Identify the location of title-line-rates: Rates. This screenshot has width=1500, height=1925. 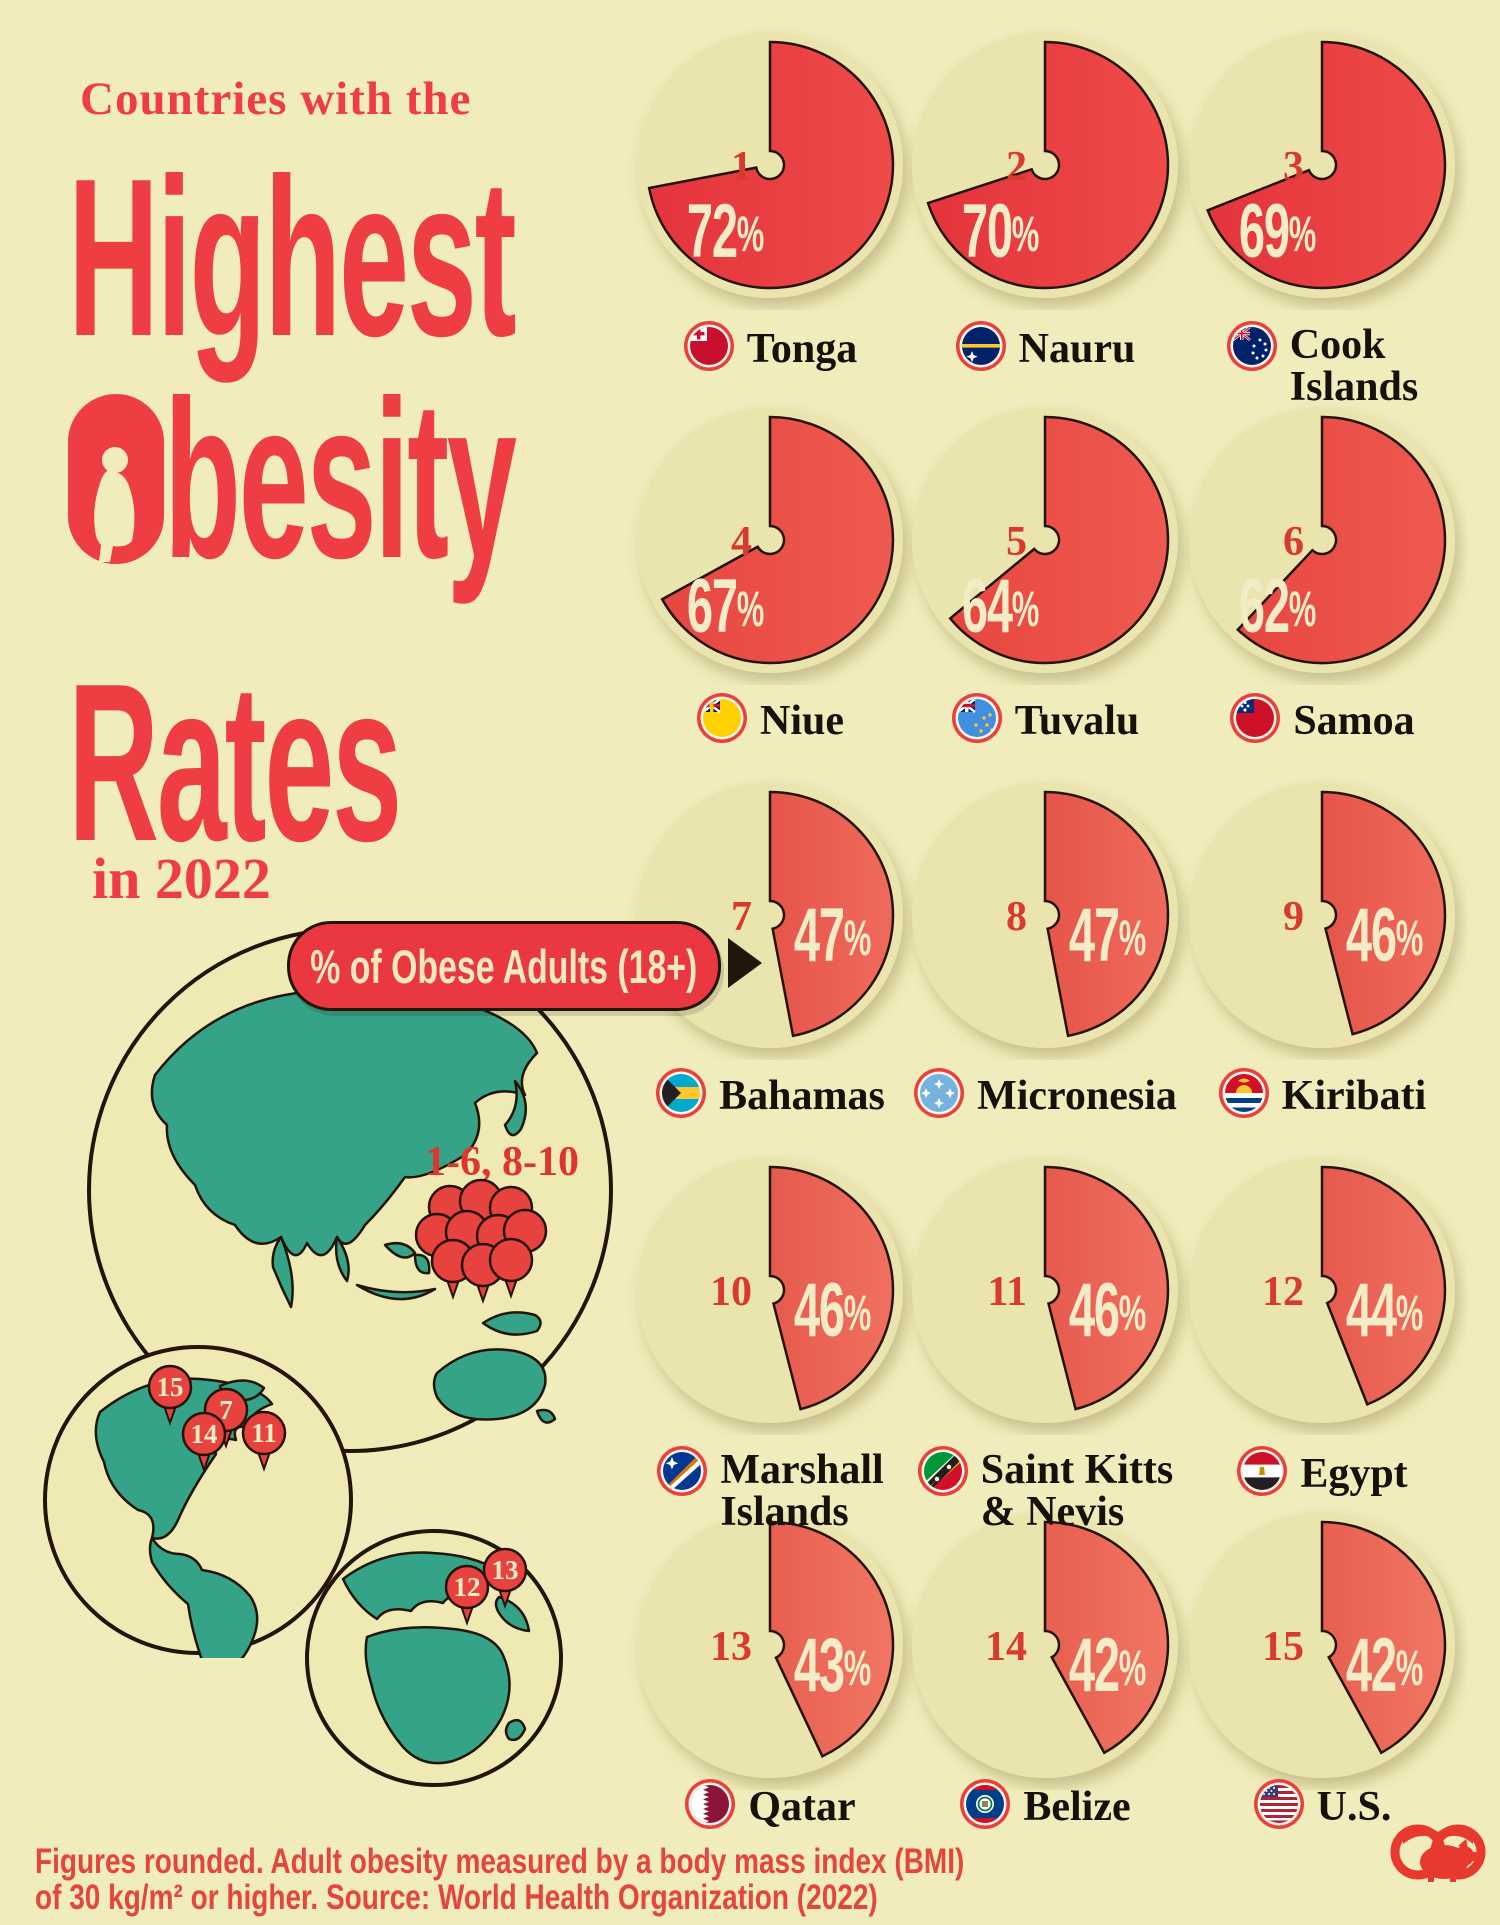
(235, 762).